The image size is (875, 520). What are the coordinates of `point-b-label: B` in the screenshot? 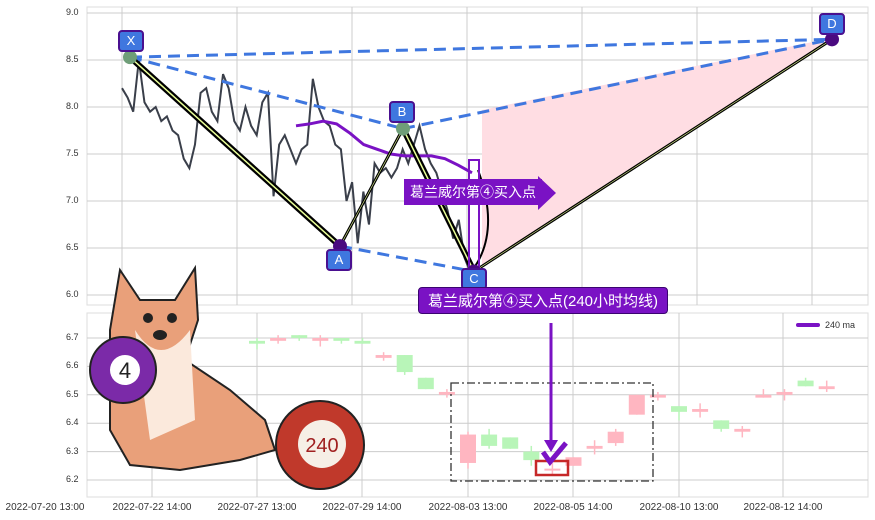 It's located at (402, 112).